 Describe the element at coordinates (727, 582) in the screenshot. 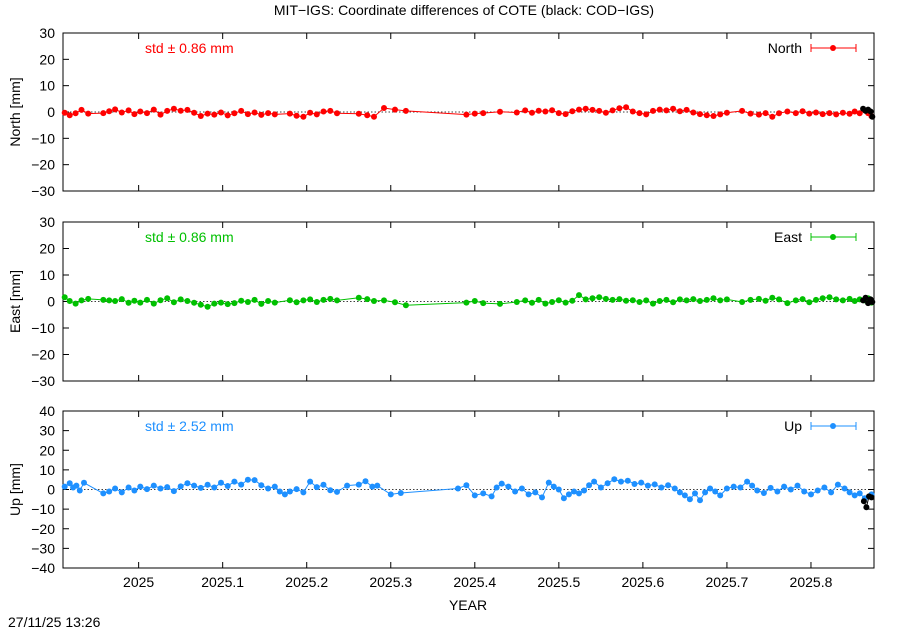

I see `x-tick-label: 2025.7` at that location.